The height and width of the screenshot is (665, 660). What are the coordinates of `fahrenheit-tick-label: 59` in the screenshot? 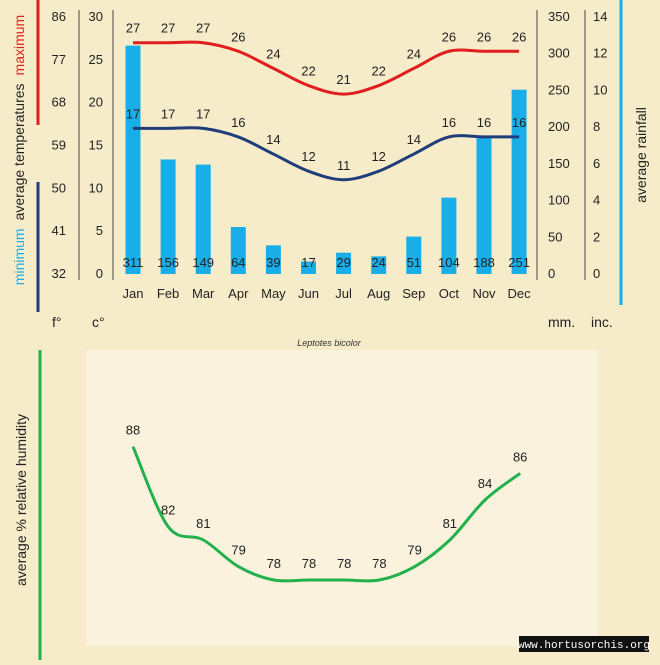 It's located at (59, 145).